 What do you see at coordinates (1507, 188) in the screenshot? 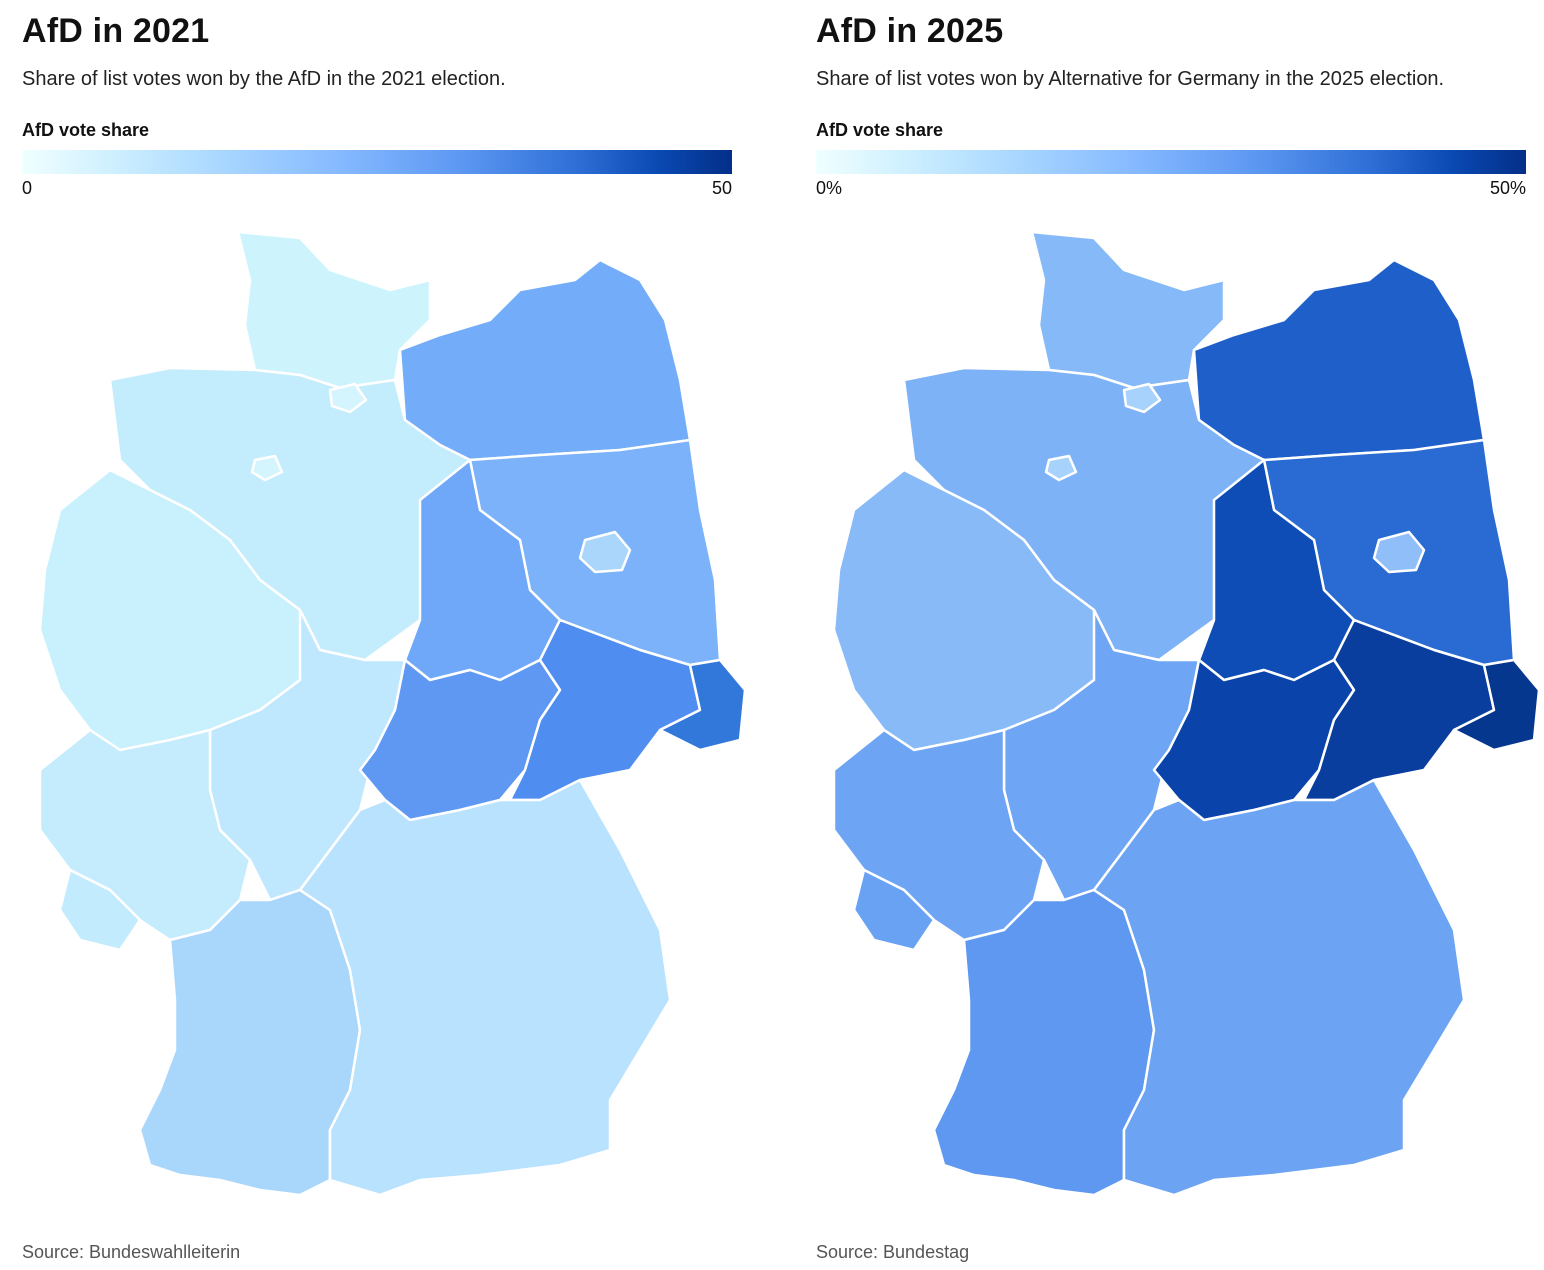
I see `legend-max-label: 50%` at bounding box center [1507, 188].